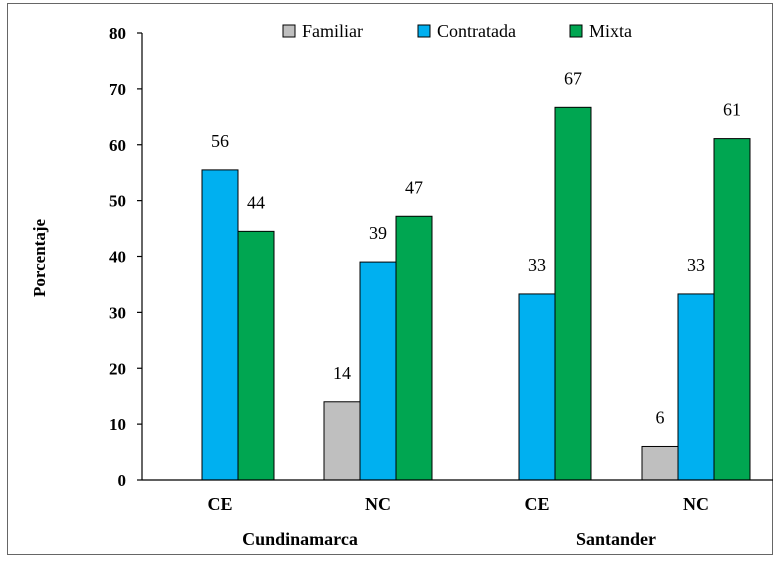 This screenshot has width=780, height=562. What do you see at coordinates (576, 31) in the screenshot?
I see `legend-swatch-mixta` at bounding box center [576, 31].